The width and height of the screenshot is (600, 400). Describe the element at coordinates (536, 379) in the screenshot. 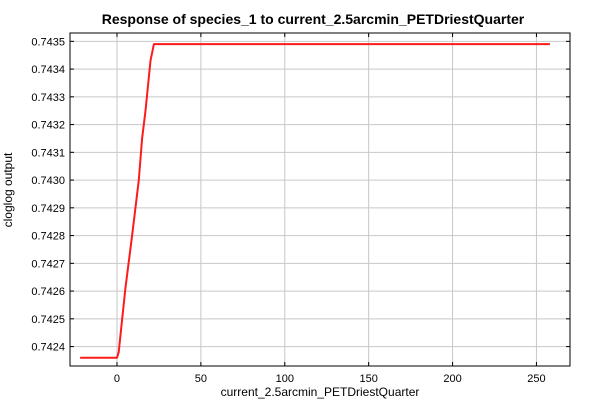

I see `x-tick-label: 250` at that location.